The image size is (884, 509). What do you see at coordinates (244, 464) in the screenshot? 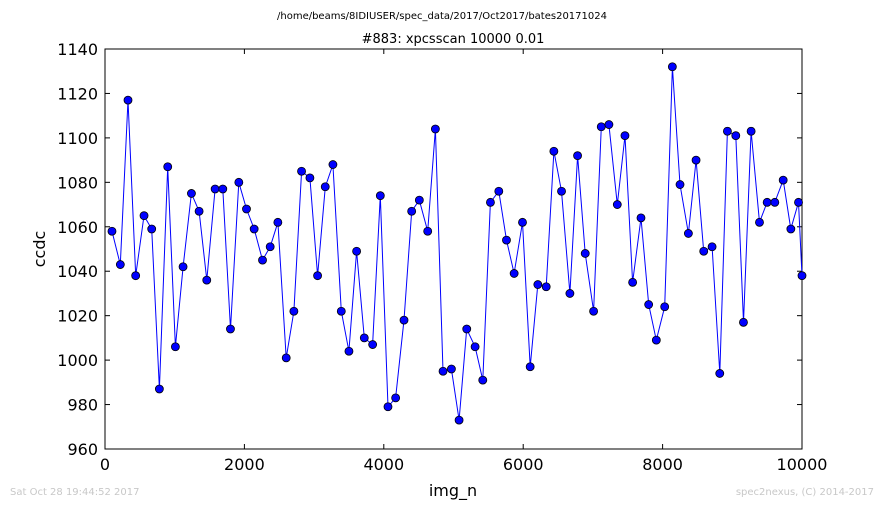
I see `x-tick-label: 2000` at bounding box center [244, 464].